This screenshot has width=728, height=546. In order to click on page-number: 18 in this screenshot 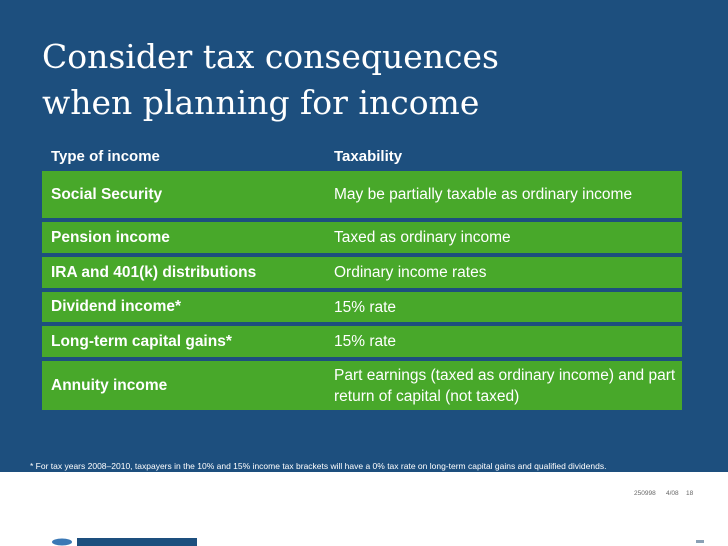, I will do `click(690, 493)`.